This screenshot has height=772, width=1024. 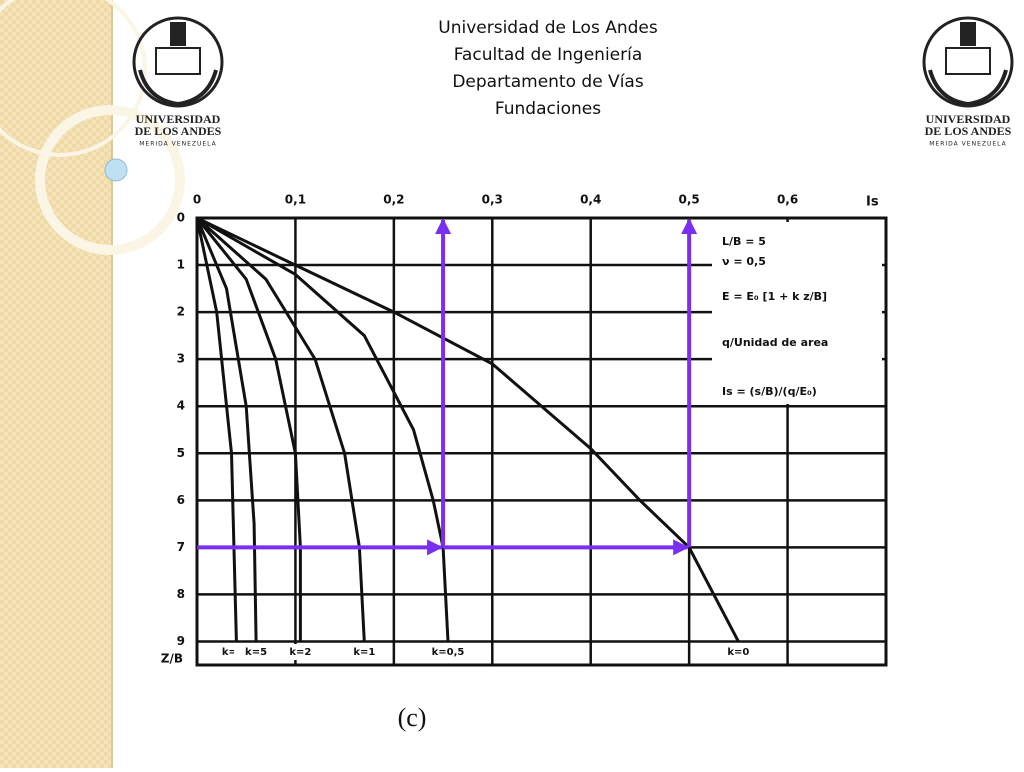 I want to click on x-axis-label: Is, so click(x=872, y=202).